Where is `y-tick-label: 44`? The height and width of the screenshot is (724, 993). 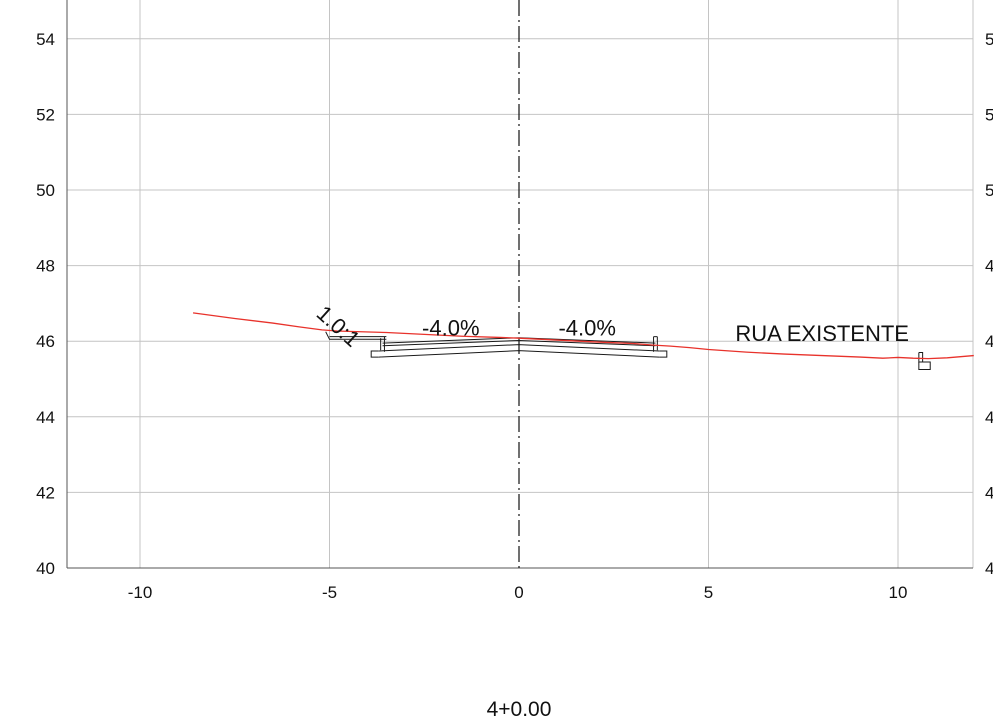
y-tick-label: 44 is located at coordinates (45, 417).